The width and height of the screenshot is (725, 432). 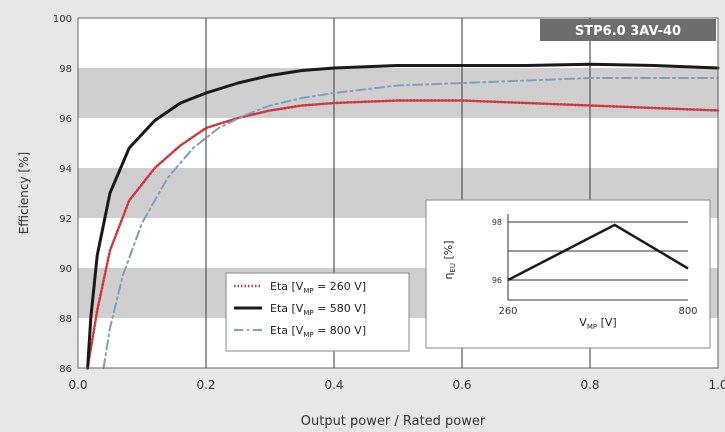 I want to click on x-axis-label: Output power / Rated power, so click(x=393, y=421).